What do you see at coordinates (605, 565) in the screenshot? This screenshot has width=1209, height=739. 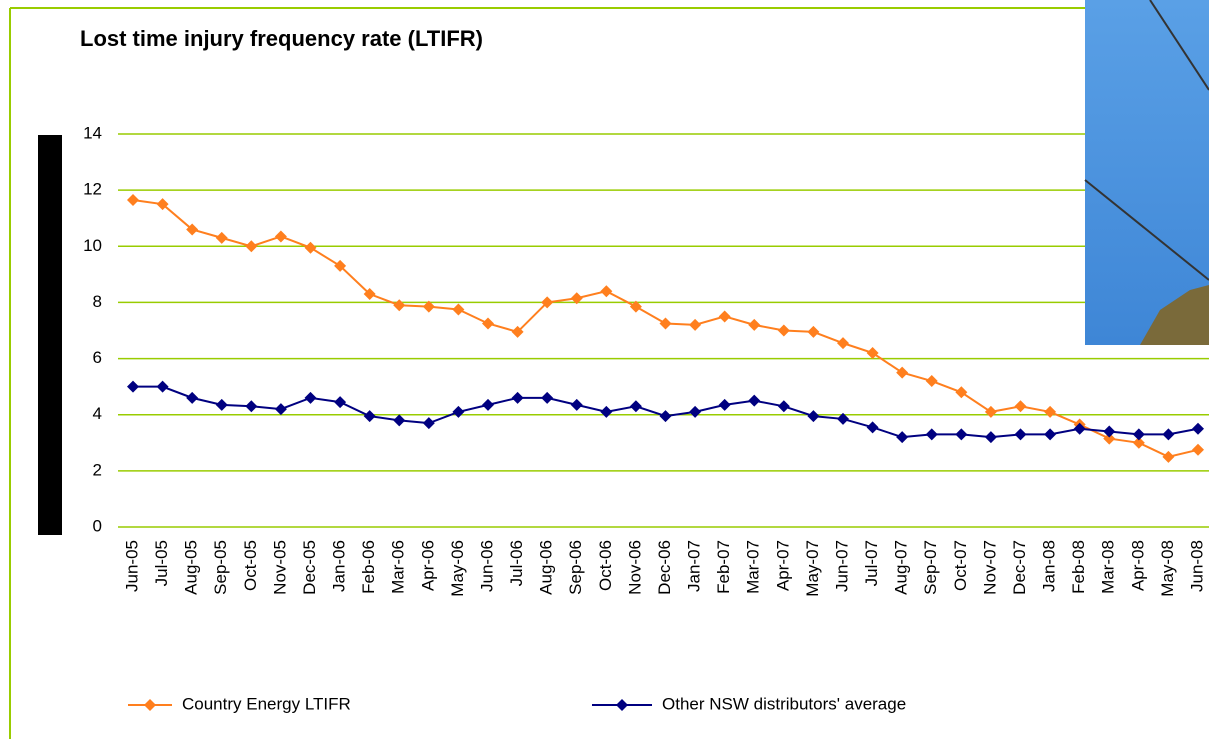 I see `x-tick-label: Oct-06` at bounding box center [605, 565].